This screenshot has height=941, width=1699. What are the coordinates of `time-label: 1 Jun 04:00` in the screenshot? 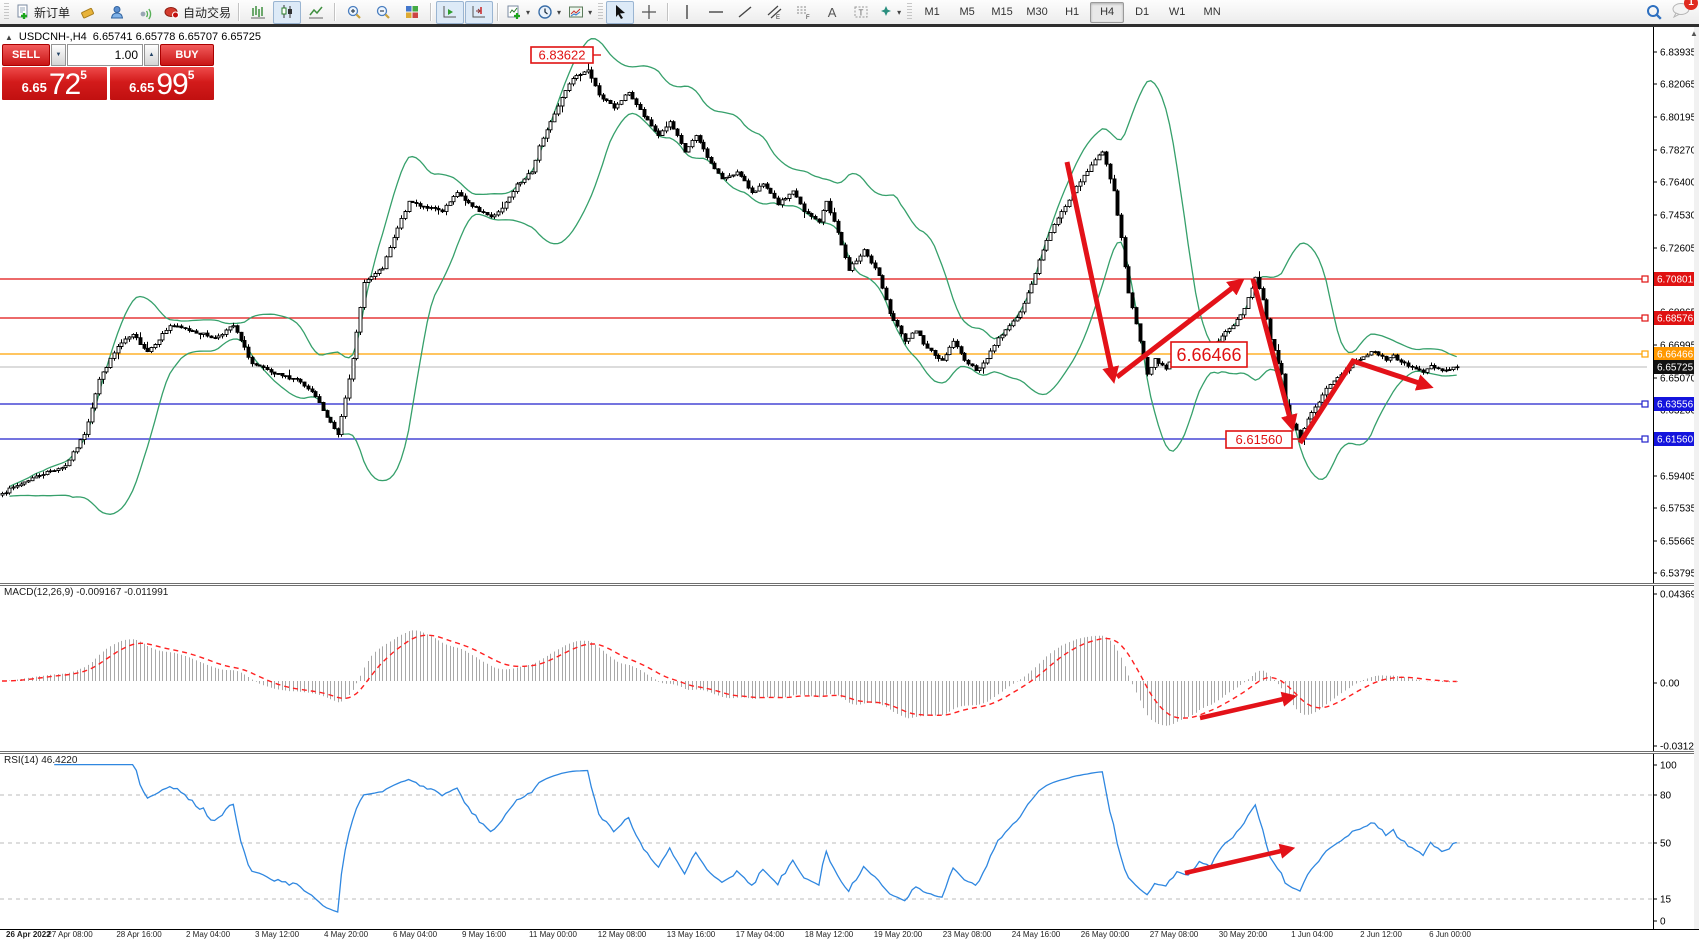 It's located at (1312, 934).